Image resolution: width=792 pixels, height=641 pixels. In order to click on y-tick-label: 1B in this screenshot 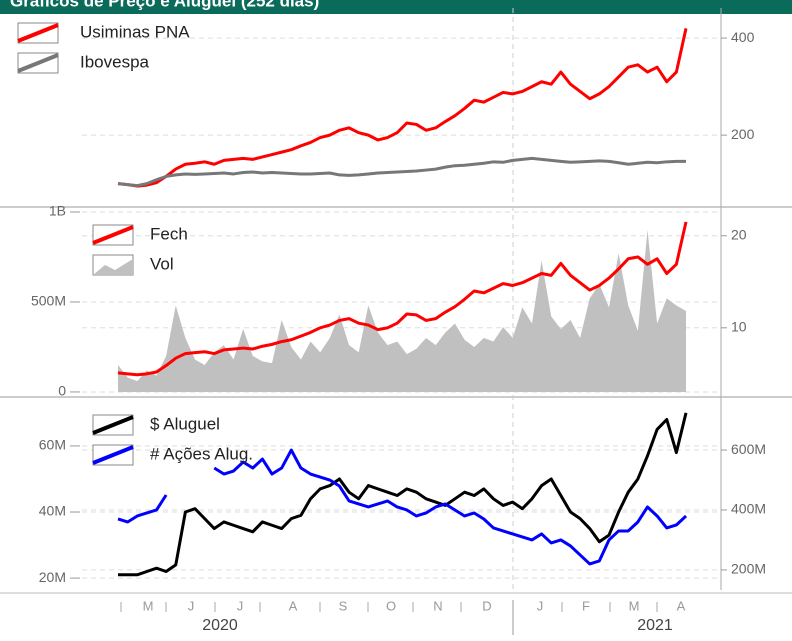, I will do `click(57, 211)`.